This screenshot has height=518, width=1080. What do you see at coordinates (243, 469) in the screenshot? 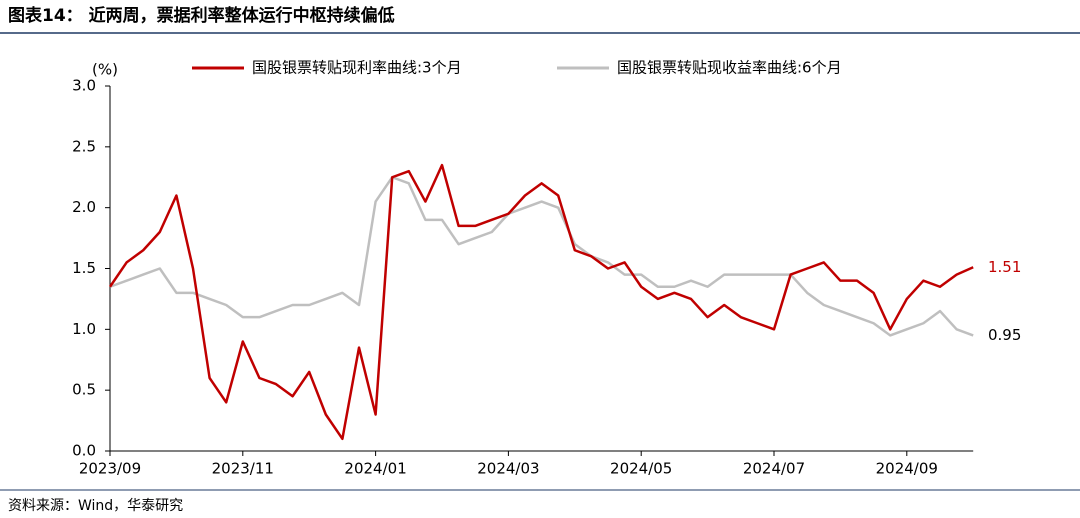
I see `x-tick-label: 2023/11` at bounding box center [243, 469].